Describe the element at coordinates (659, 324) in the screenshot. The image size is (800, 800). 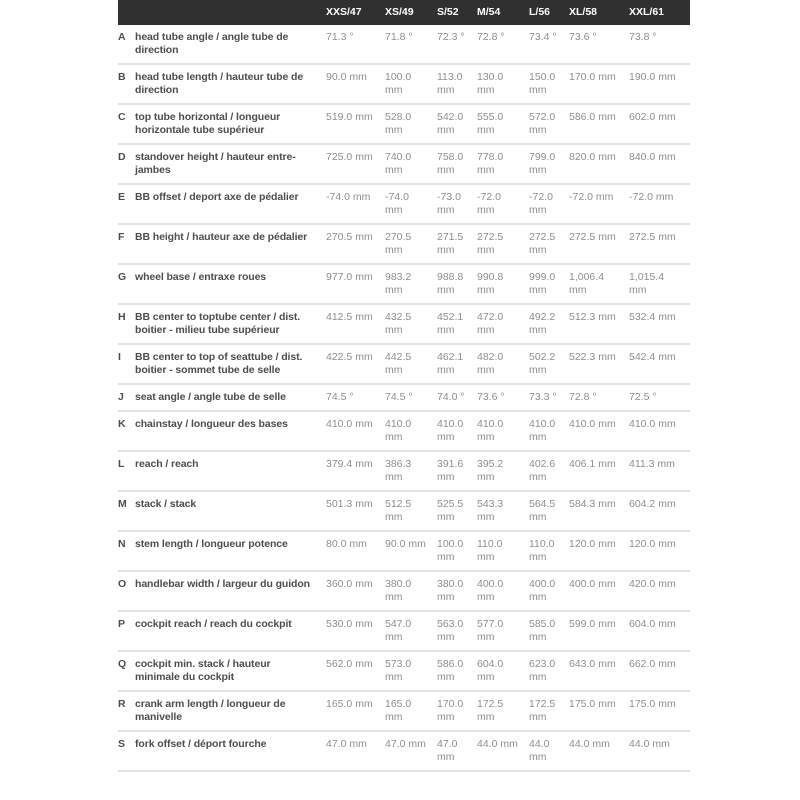
I see `cell-value: 532.4 mm` at that location.